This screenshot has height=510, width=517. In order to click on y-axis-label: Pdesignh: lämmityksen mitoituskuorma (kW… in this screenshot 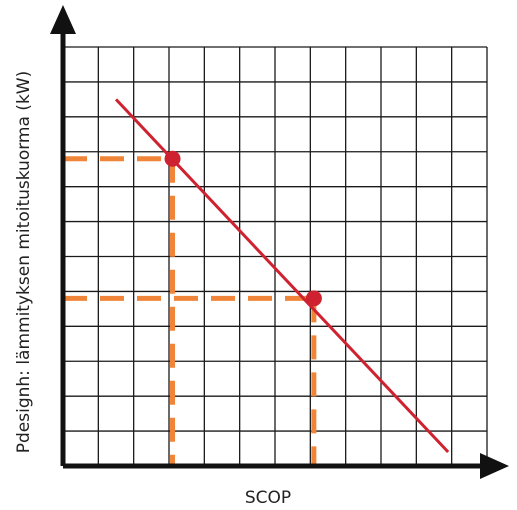, I will do `click(24, 262)`.